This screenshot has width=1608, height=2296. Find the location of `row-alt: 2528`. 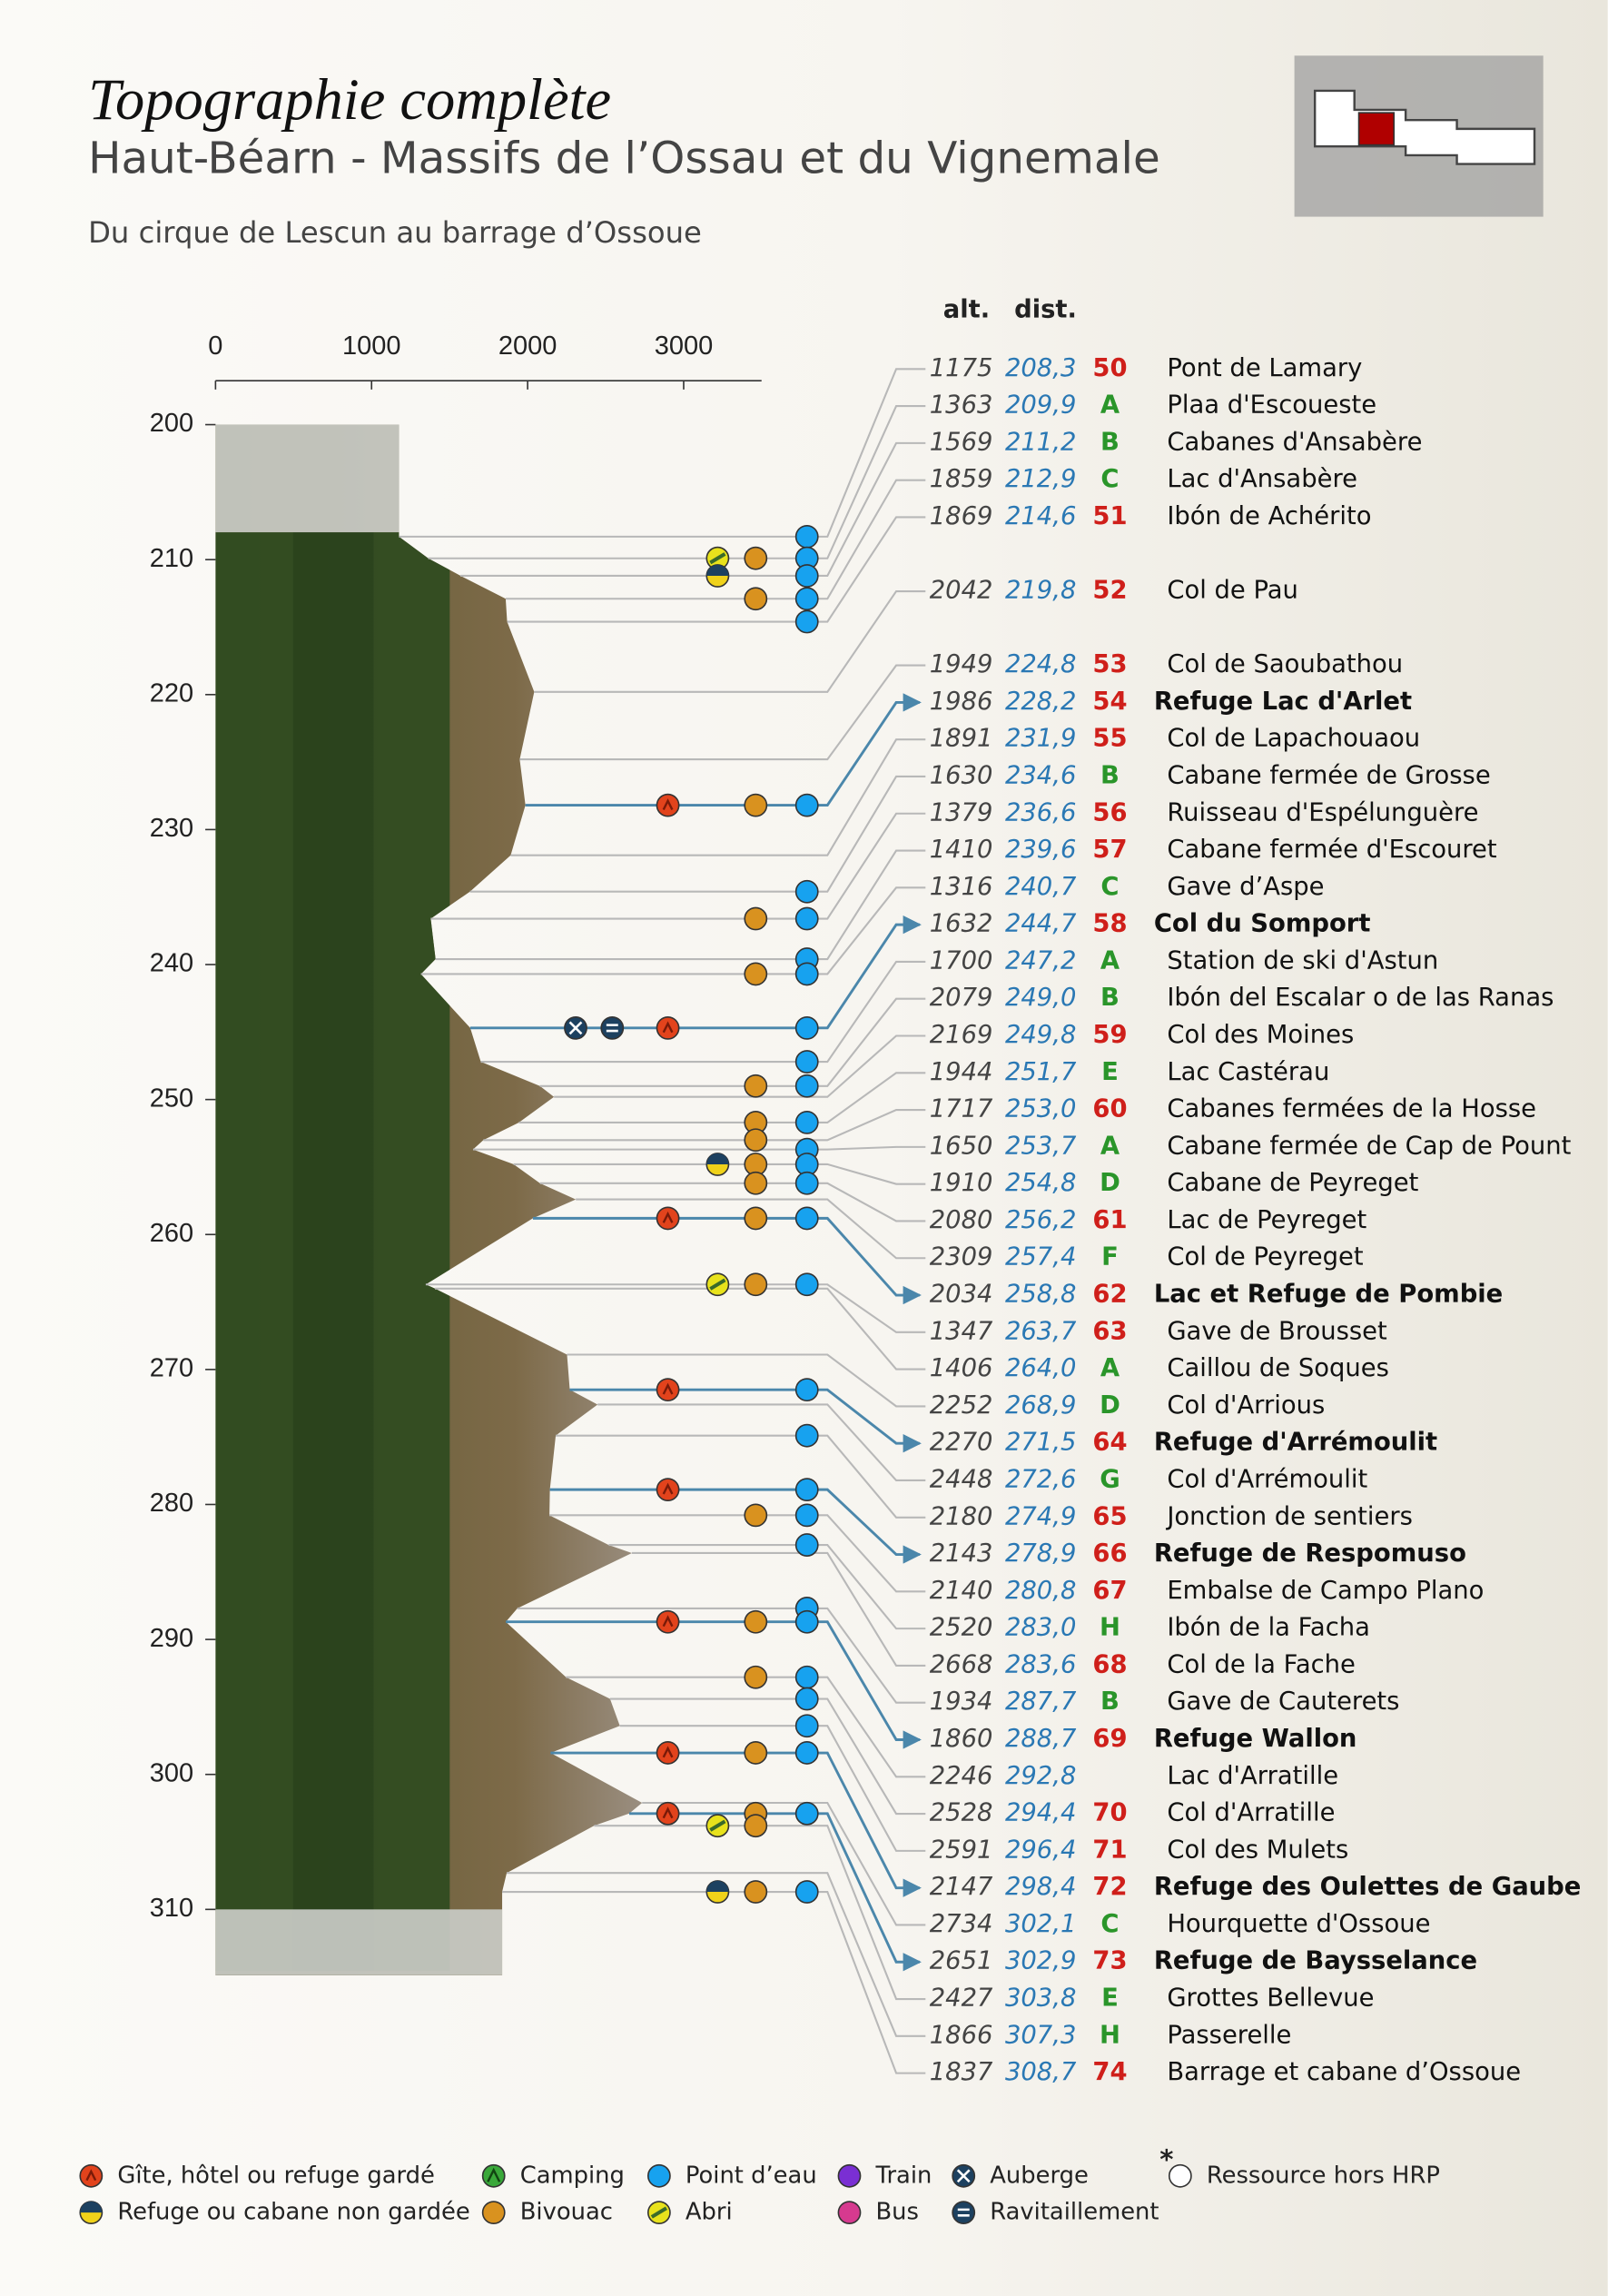

row-alt: 2528 is located at coordinates (962, 1813).